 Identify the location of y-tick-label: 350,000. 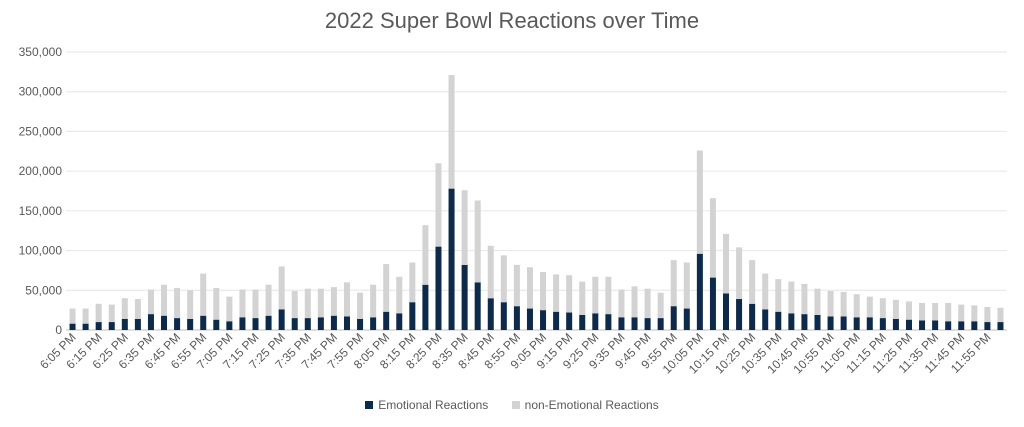
(41, 52).